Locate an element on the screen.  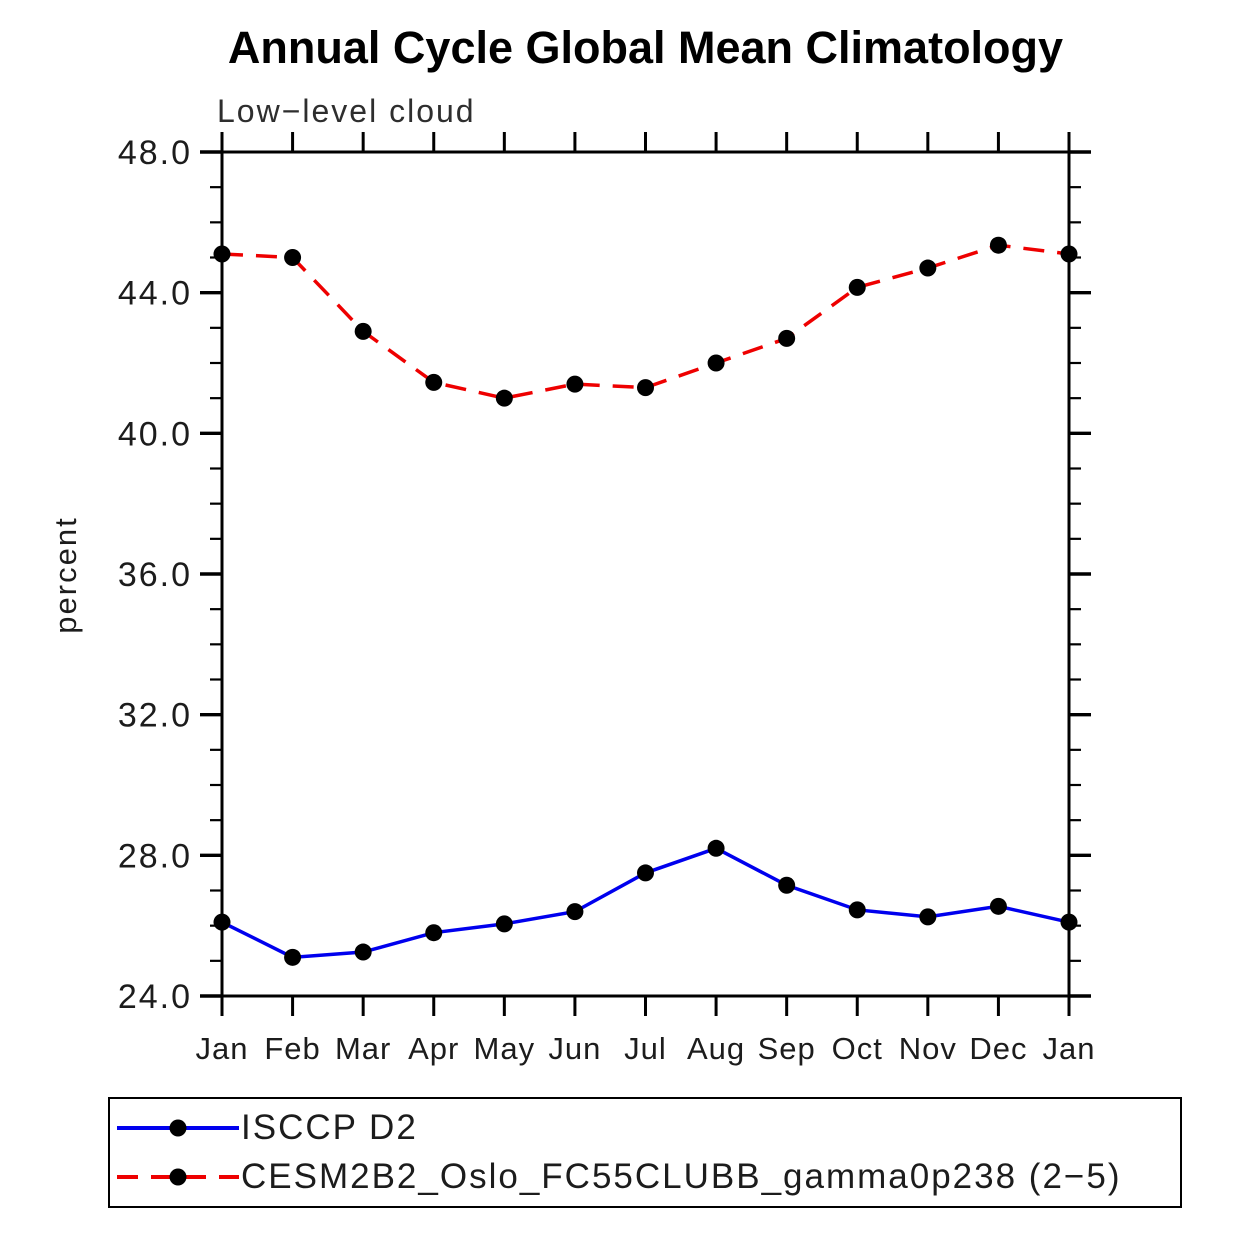
y-axis-tick-label: 48.0 is located at coordinates (155, 153).